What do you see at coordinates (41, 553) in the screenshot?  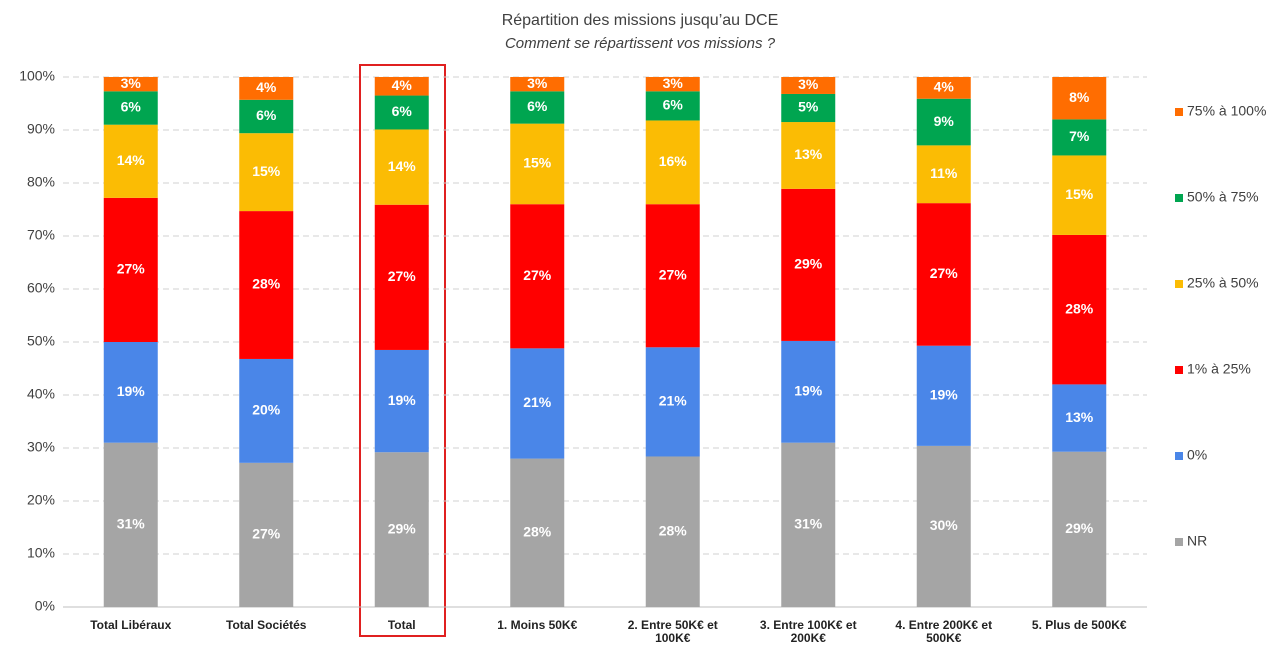 I see `y-tick-label: 10%` at bounding box center [41, 553].